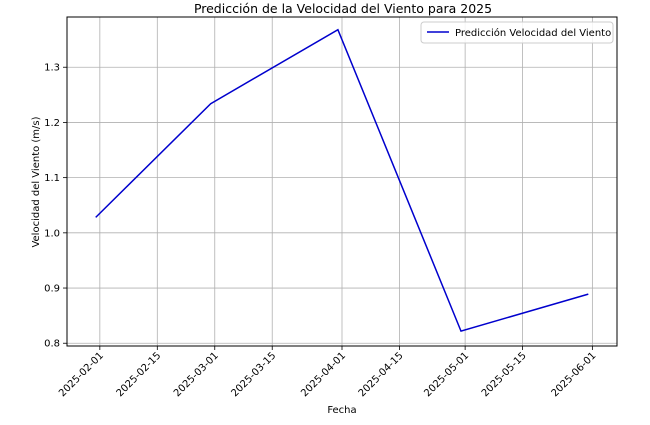 This screenshot has height=425, width=650. What do you see at coordinates (446, 374) in the screenshot?
I see `x-tick-label: 2025-05-01` at bounding box center [446, 374].